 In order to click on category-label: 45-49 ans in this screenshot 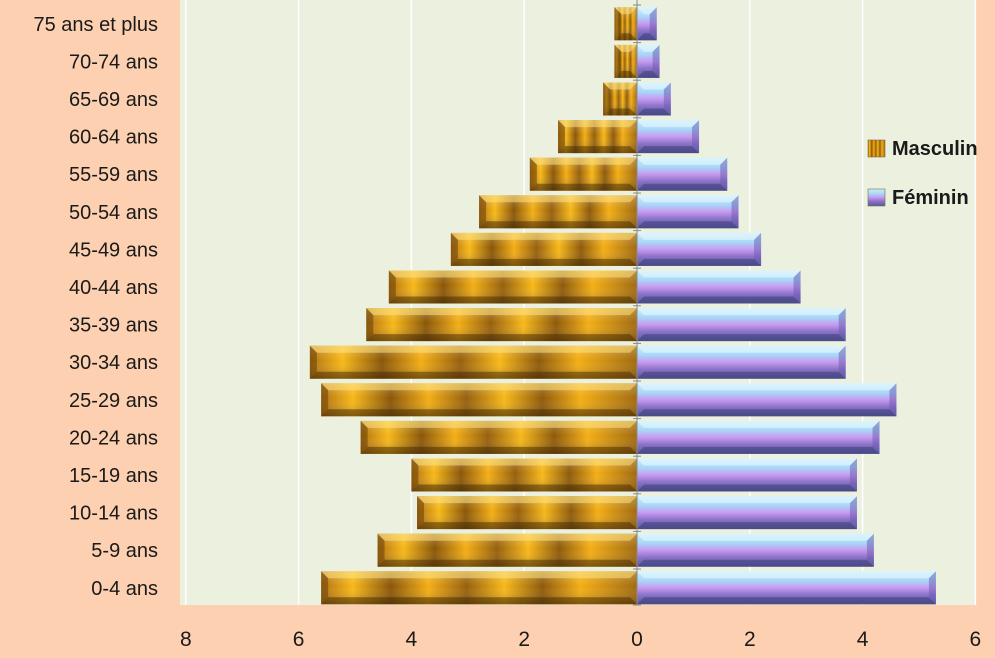, I will do `click(113, 250)`.